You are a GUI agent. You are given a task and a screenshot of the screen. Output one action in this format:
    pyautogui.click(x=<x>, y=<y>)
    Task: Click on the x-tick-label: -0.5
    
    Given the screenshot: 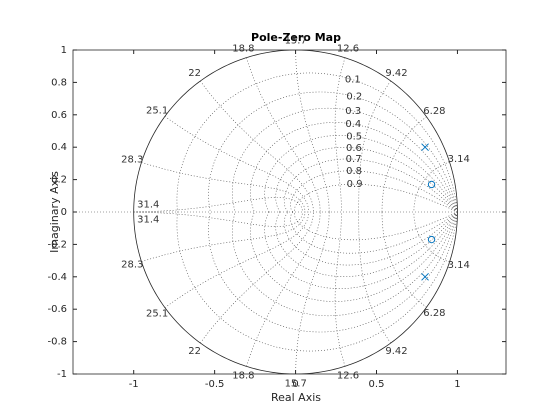 What is the action you would take?
    pyautogui.click(x=215, y=384)
    